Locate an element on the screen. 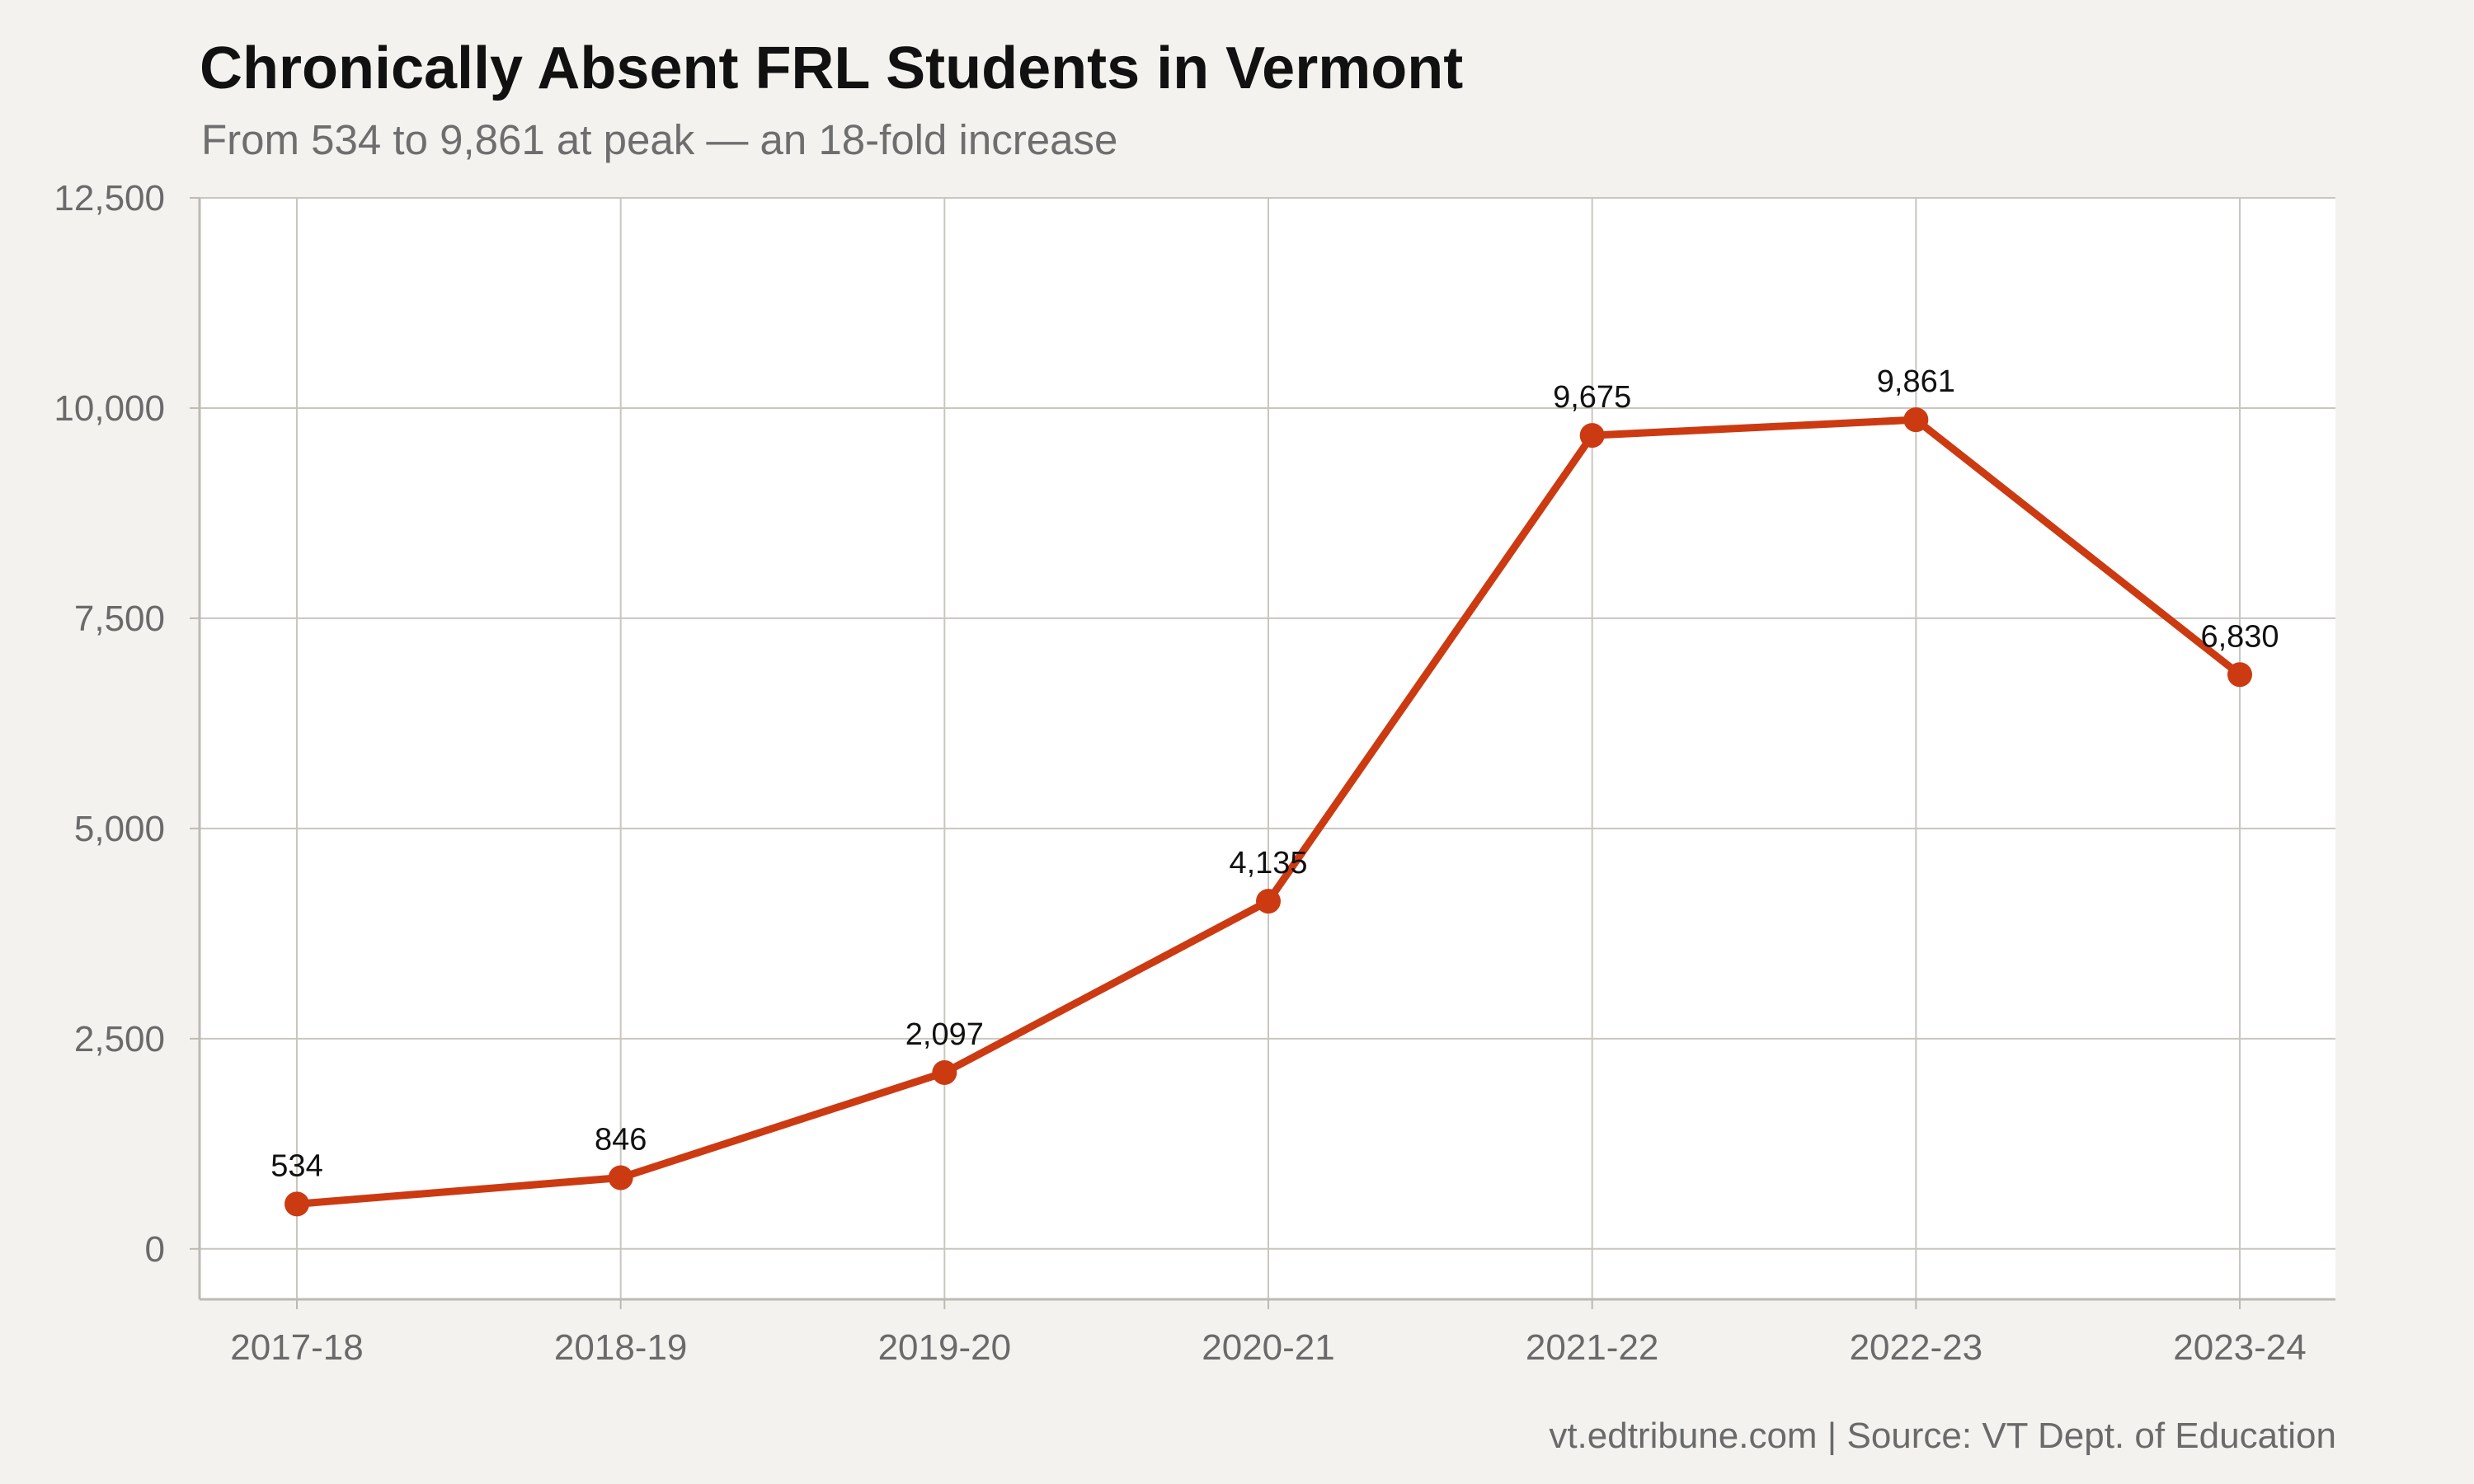 The width and height of the screenshot is (2474, 1484). x-tick-label: 2019-20 is located at coordinates (944, 1347).